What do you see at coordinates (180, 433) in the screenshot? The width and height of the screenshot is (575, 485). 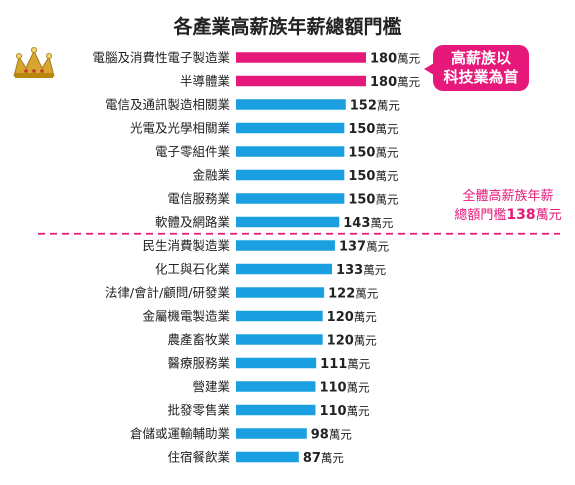 I see `category-label: 倉儲或運輸輔助業` at bounding box center [180, 433].